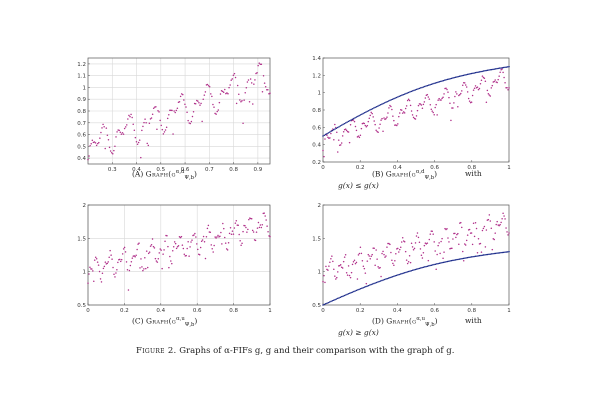 This screenshot has height=420, width=600. Describe the element at coordinates (138, 174) in the screenshot. I see `caption-label-a: (A)` at that location.